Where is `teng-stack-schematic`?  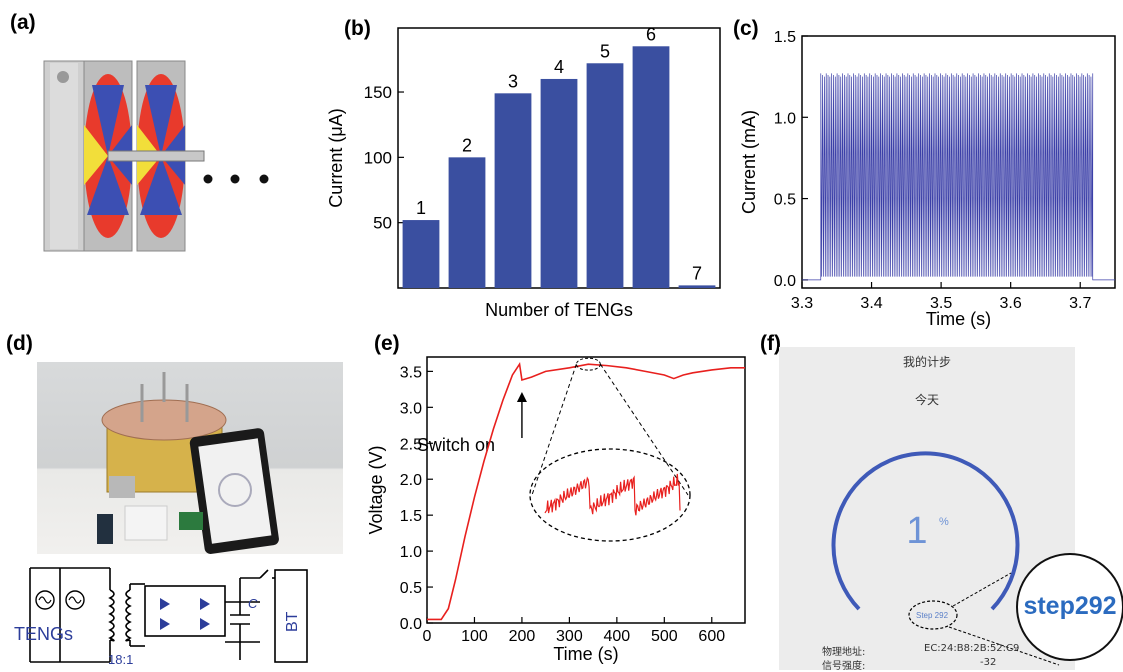 teng-stack-schematic is located at coordinates (156, 156).